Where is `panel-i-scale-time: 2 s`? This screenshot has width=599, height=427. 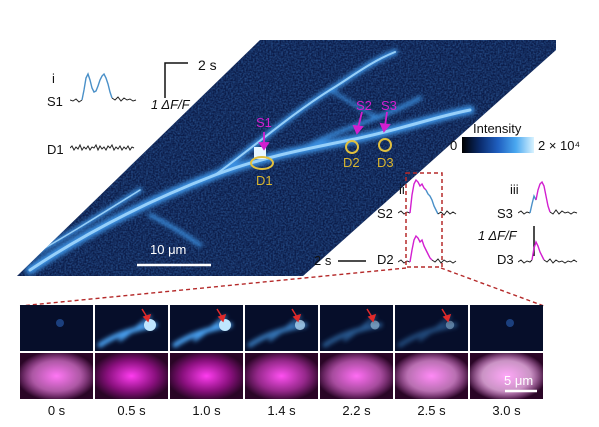 panel-i-scale-time: 2 s is located at coordinates (207, 65).